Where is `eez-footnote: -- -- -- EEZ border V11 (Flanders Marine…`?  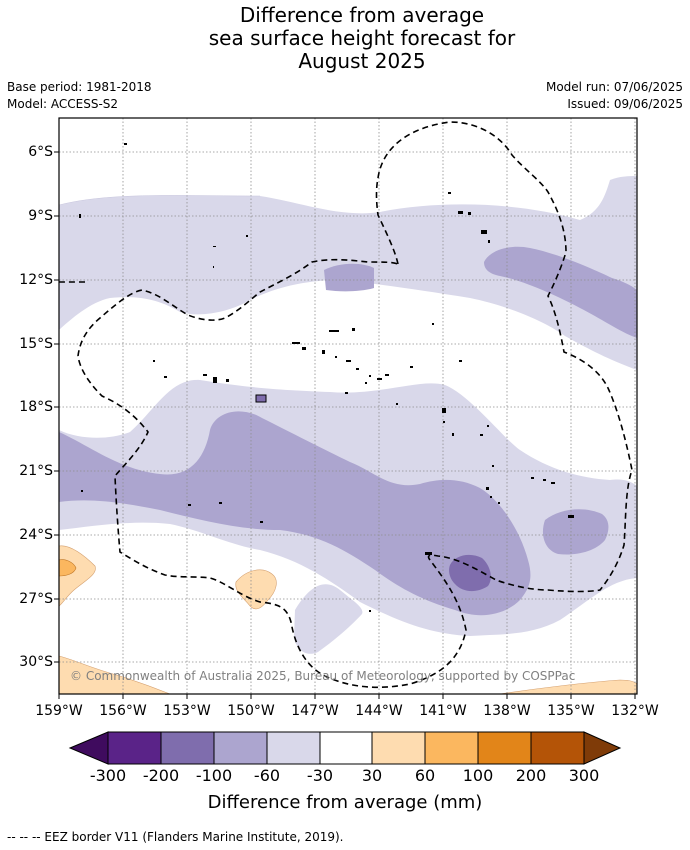 eez-footnote: -- -- -- EEZ border V11 (Flanders Marine… is located at coordinates (175, 837).